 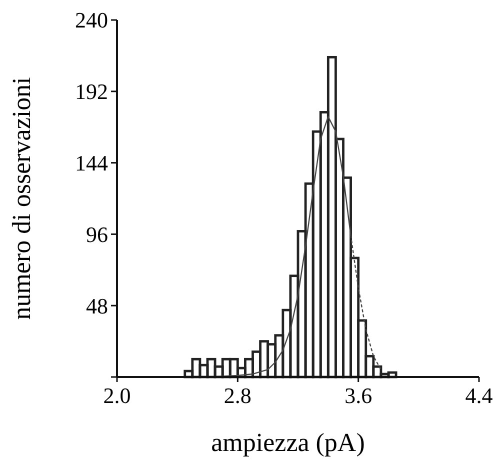 I want to click on x-tick-label: 2.8, so click(x=238, y=395).